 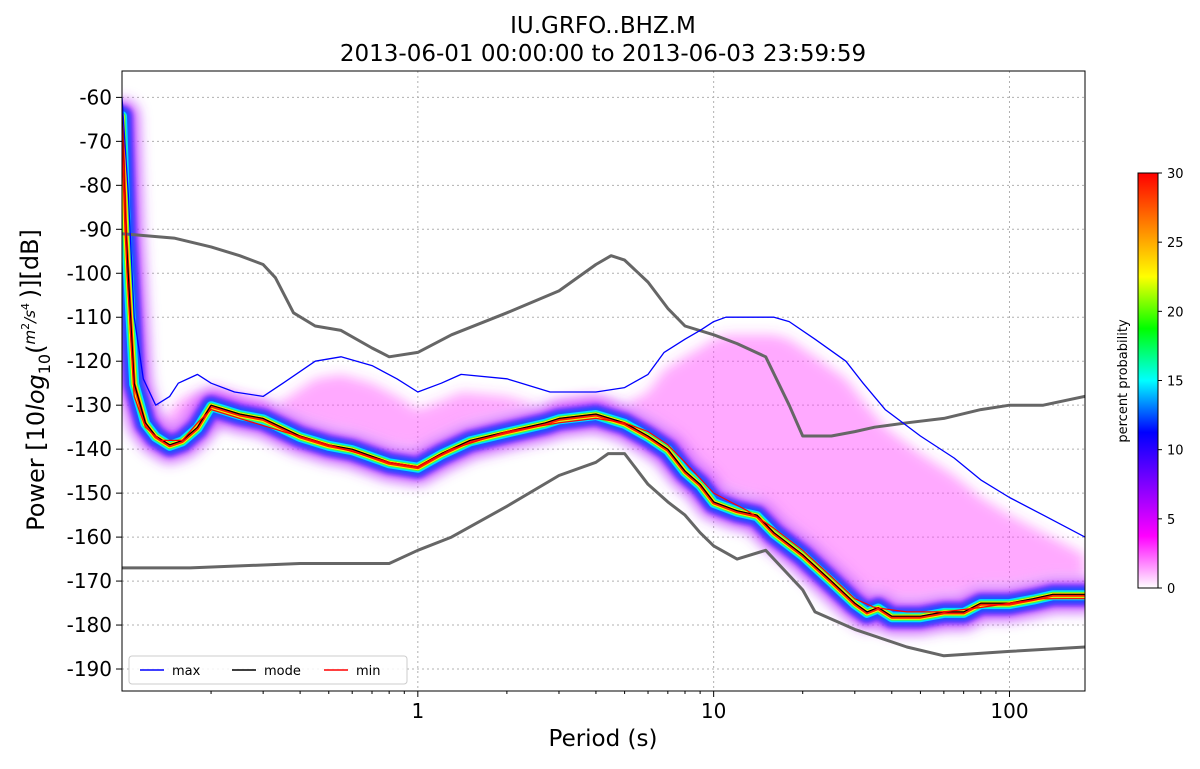 What do you see at coordinates (89, 625) in the screenshot?
I see `y-tick-label: -180` at bounding box center [89, 625].